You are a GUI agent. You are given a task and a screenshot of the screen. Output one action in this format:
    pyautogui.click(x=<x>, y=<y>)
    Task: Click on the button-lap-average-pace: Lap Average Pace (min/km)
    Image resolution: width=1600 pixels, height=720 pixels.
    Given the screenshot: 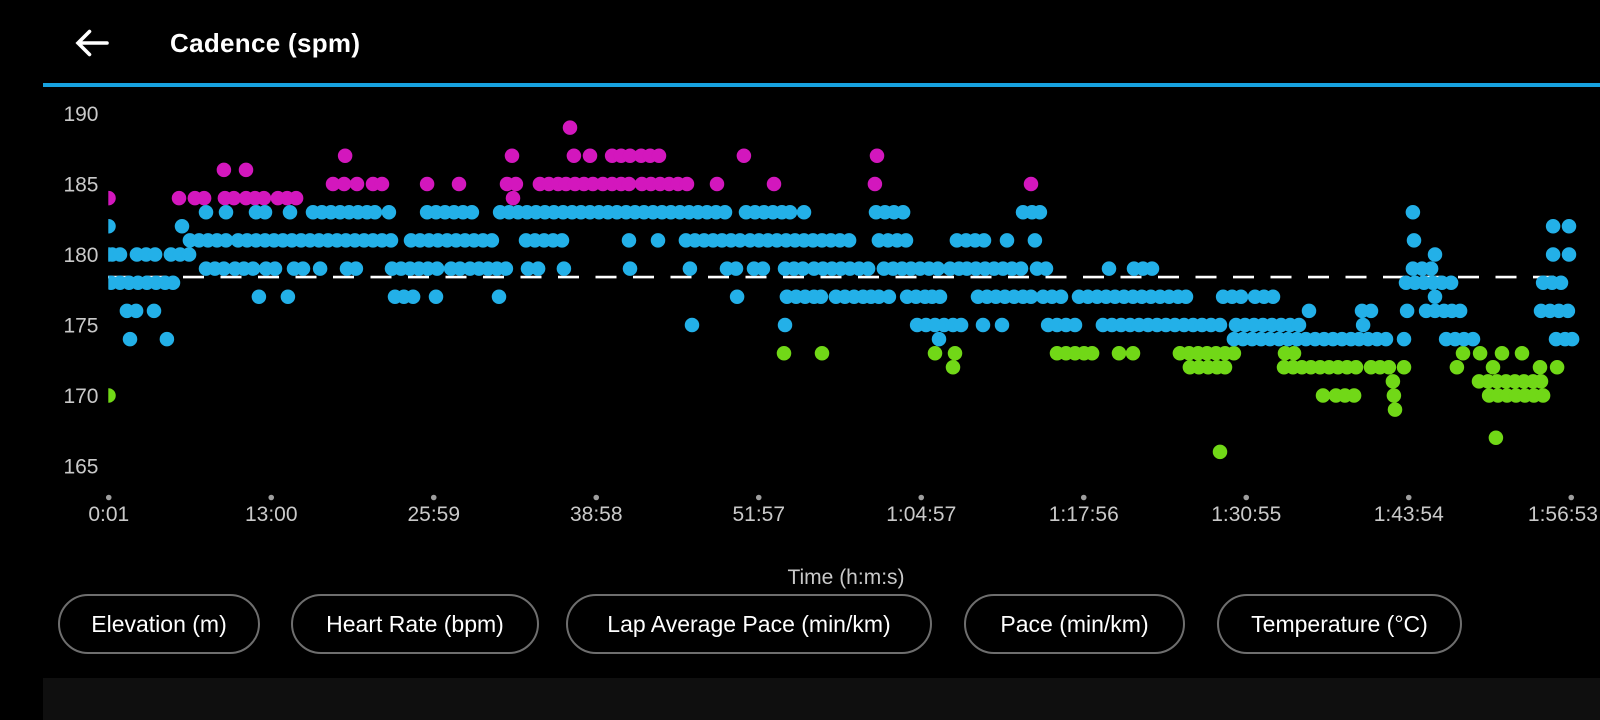 What is the action you would take?
    pyautogui.click(x=749, y=624)
    